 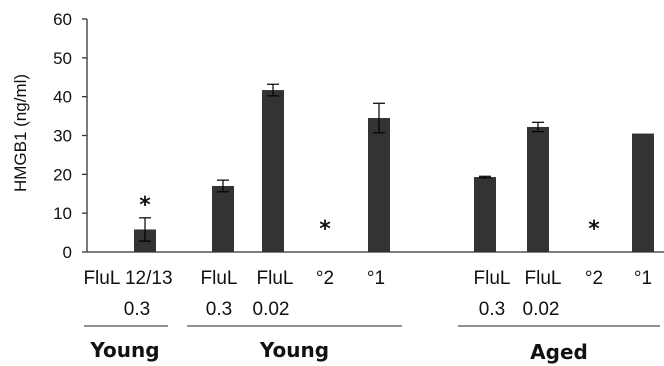 What do you see at coordinates (20, 133) in the screenshot?
I see `y-axis-label: HMGB1 (ng/ml)` at bounding box center [20, 133].